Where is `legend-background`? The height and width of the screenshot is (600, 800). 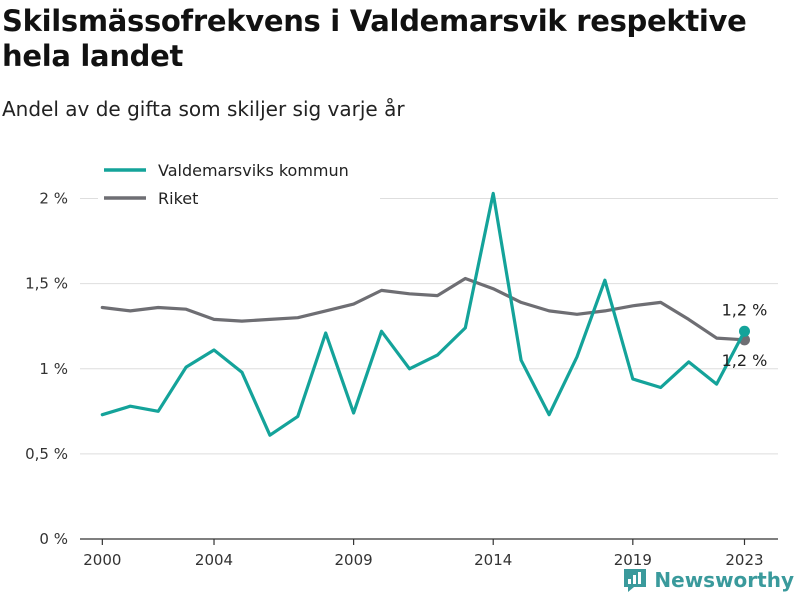
legend-background is located at coordinates (239, 183).